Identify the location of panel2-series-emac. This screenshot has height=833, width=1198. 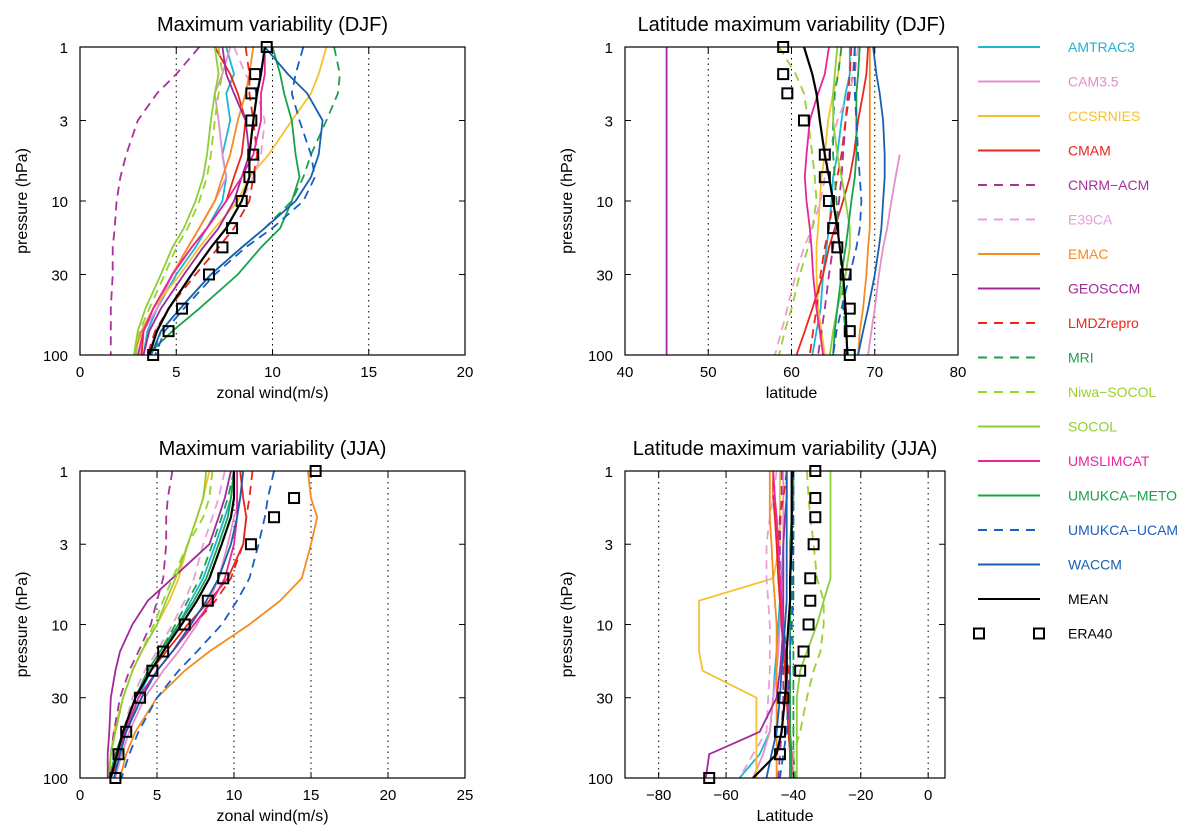
(864, 201).